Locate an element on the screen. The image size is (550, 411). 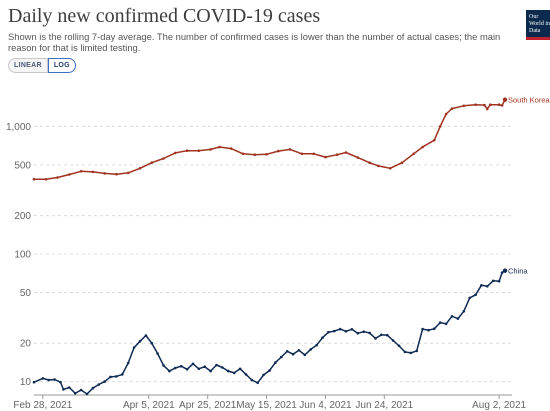
x-tick-label: Jun 24, 2021 is located at coordinates (384, 405).